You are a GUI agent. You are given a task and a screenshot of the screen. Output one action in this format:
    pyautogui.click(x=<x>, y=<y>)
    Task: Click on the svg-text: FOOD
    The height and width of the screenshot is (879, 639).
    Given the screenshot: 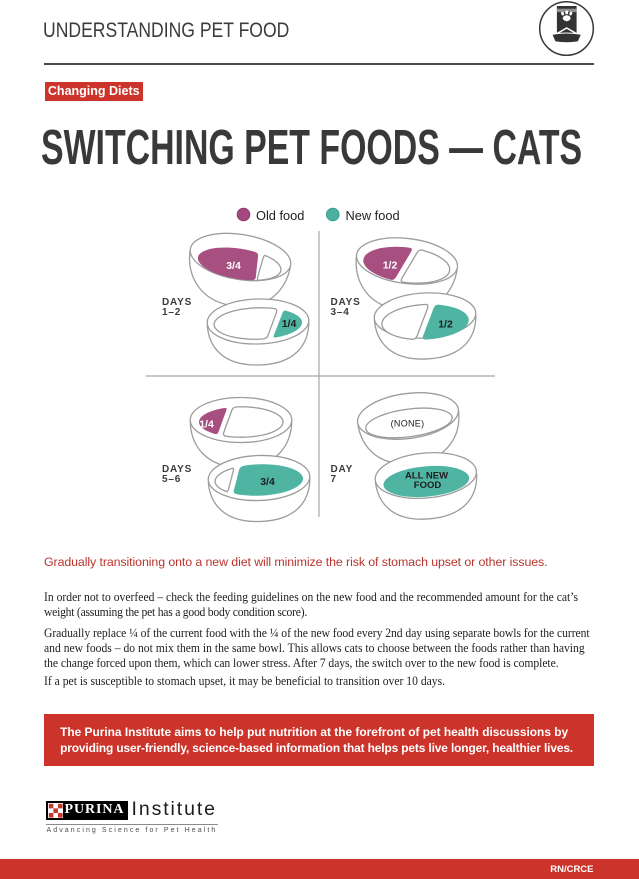 What is the action you would take?
    pyautogui.click(x=428, y=485)
    